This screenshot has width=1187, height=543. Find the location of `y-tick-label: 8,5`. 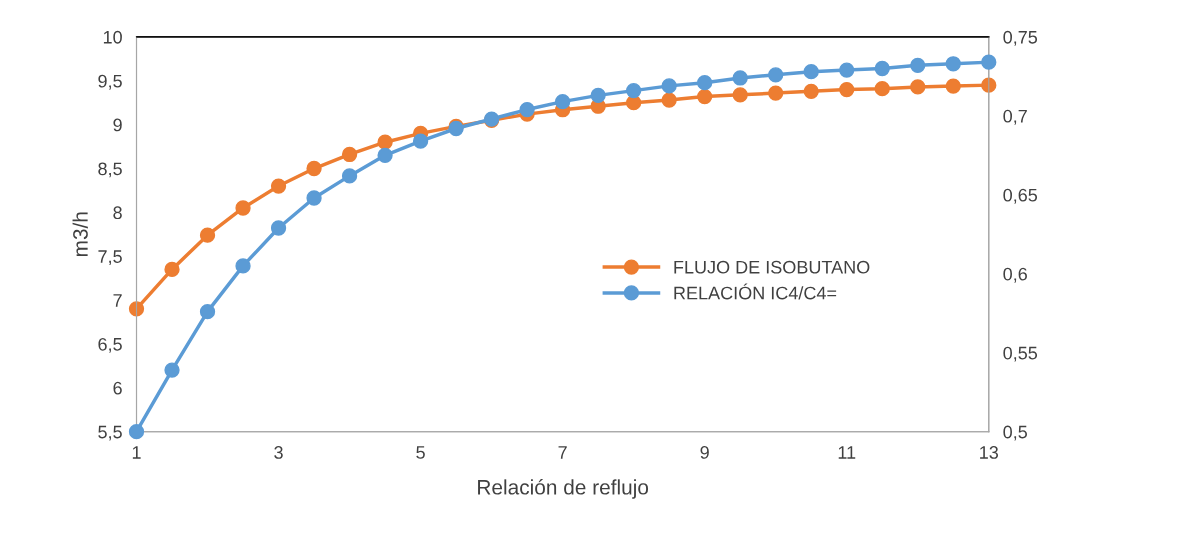

y-tick-label: 8,5 is located at coordinates (110, 170).